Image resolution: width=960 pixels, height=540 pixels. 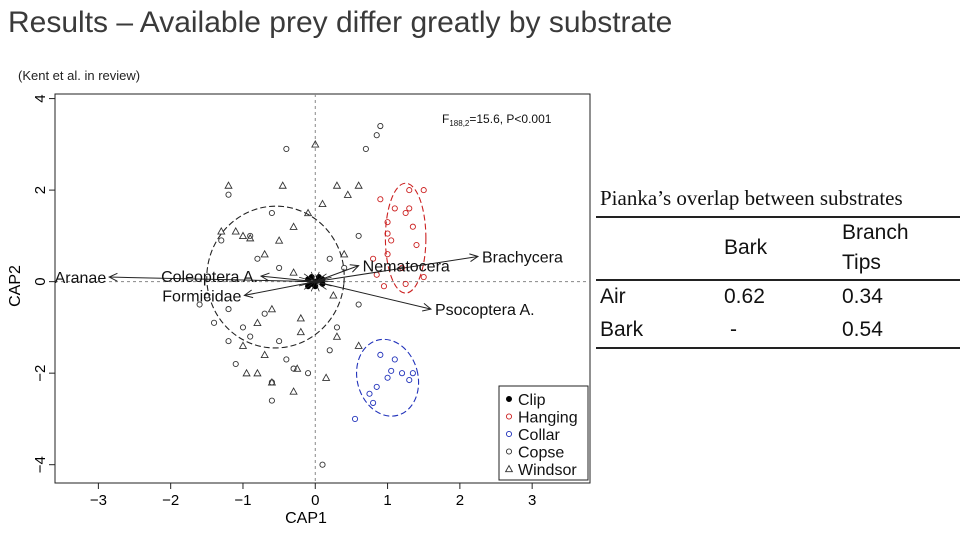 I want to click on y-tick-label: 0, so click(x=40, y=281).